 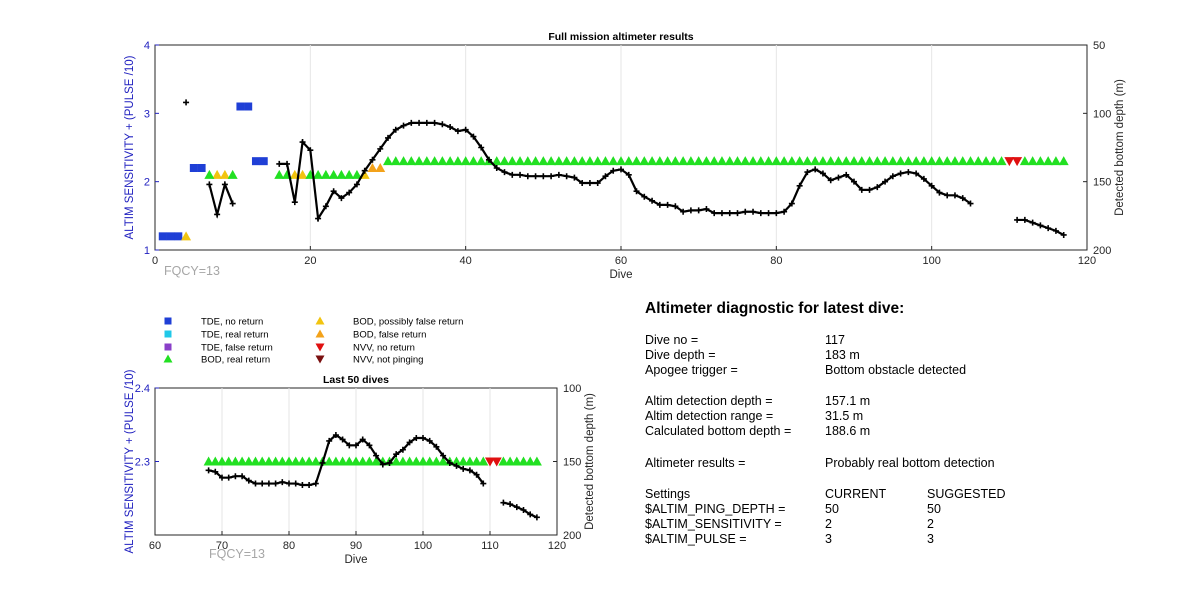 What do you see at coordinates (310, 261) in the screenshot?
I see `full-mission-x-tick-label: 20` at bounding box center [310, 261].